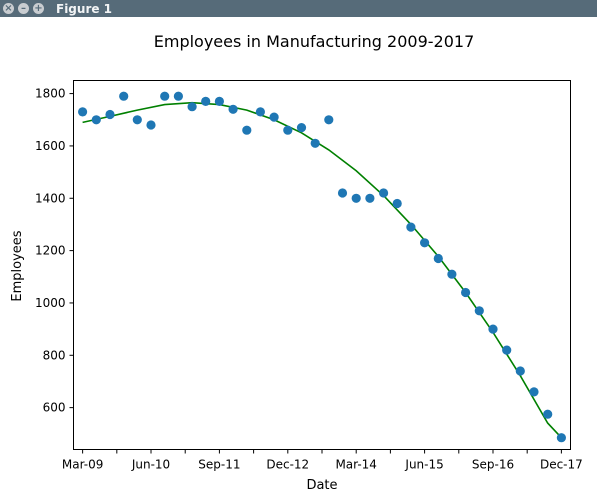 Image resolution: width=597 pixels, height=500 pixels. Describe the element at coordinates (50, 303) in the screenshot. I see `y-tick-label: 1000` at that location.